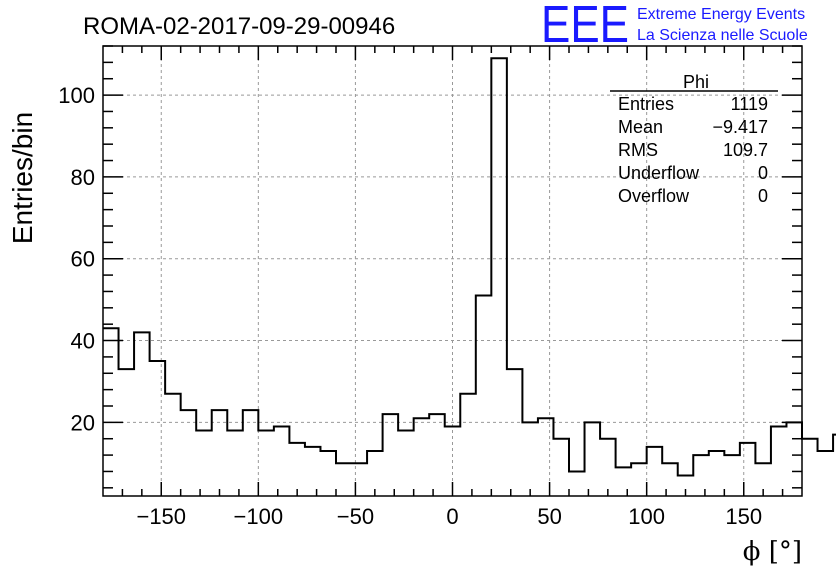  What do you see at coordinates (740, 127) in the screenshot?
I see `stats-value-mean: −9.417` at bounding box center [740, 127].